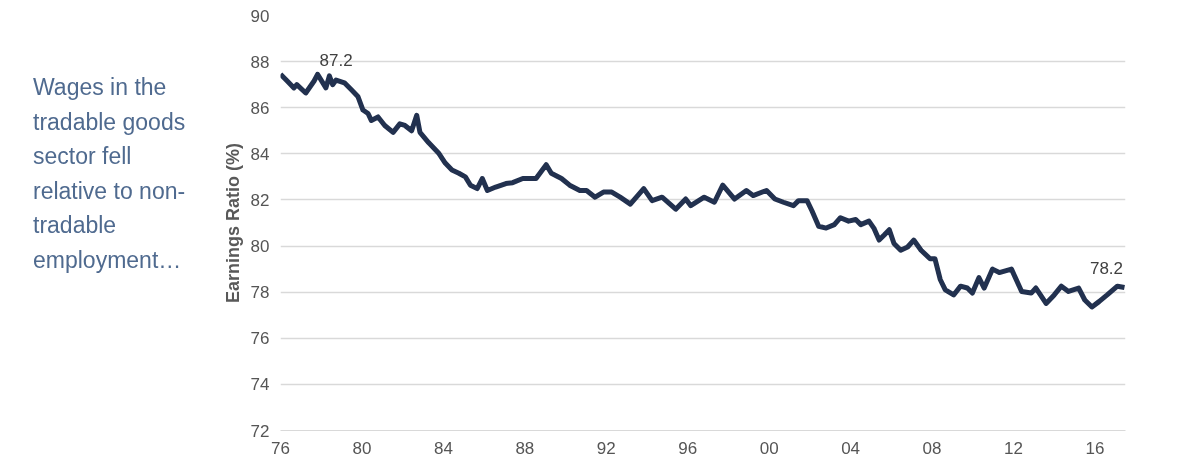  Describe the element at coordinates (280, 448) in the screenshot. I see `x-tick-label: 76` at that location.